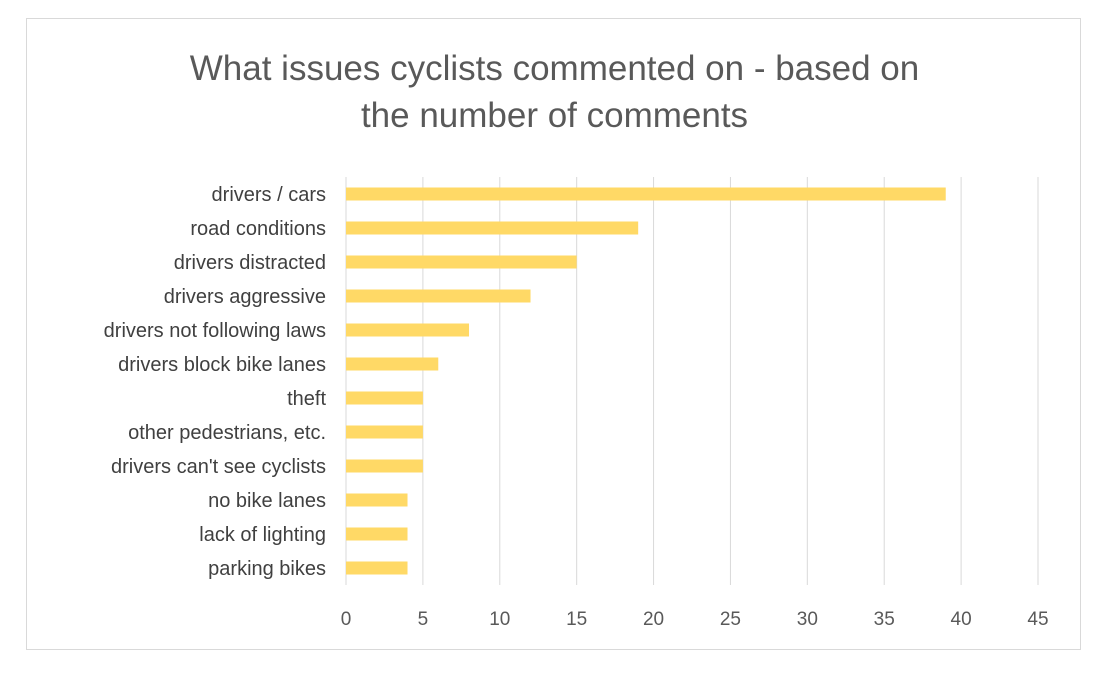 The height and width of the screenshot is (674, 1108). I want to click on x-tick-label: 15, so click(576, 619).